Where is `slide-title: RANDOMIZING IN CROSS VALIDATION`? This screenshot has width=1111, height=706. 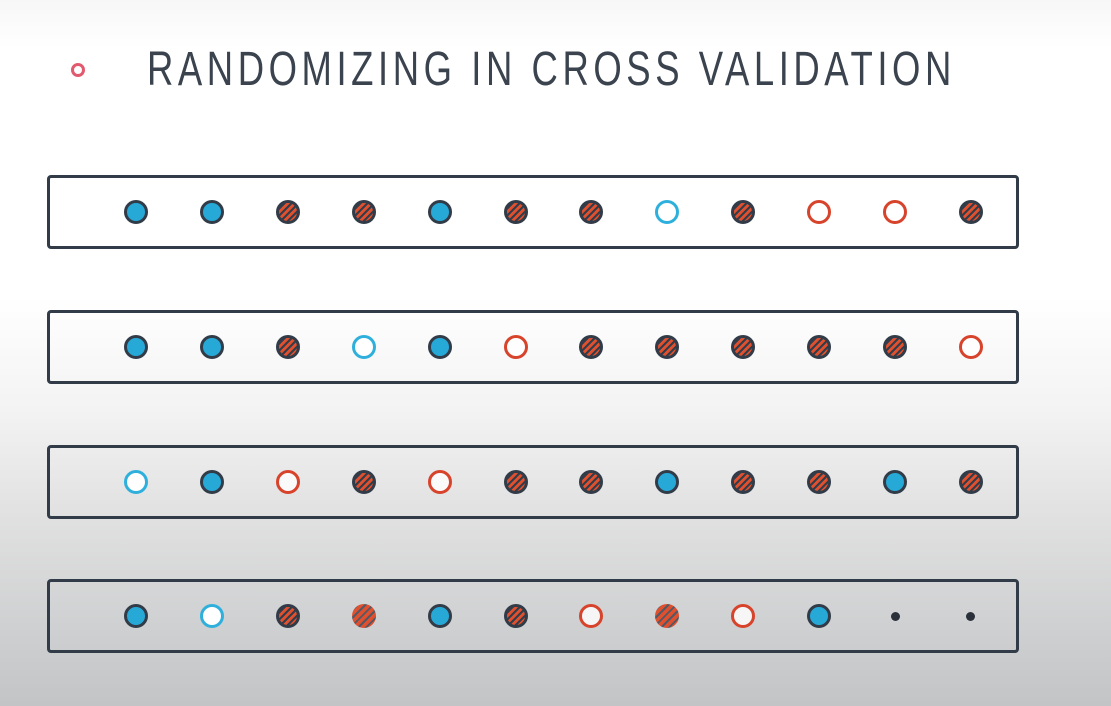 slide-title: RANDOMIZING IN CROSS VALIDATION is located at coordinates (551, 69).